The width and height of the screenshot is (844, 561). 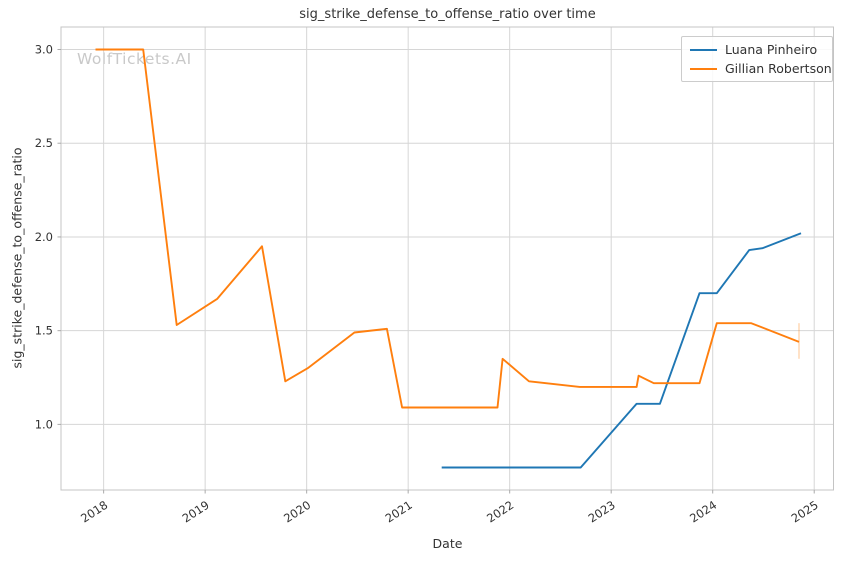 What do you see at coordinates (500, 512) in the screenshot?
I see `x-tick-label: 2022` at bounding box center [500, 512].